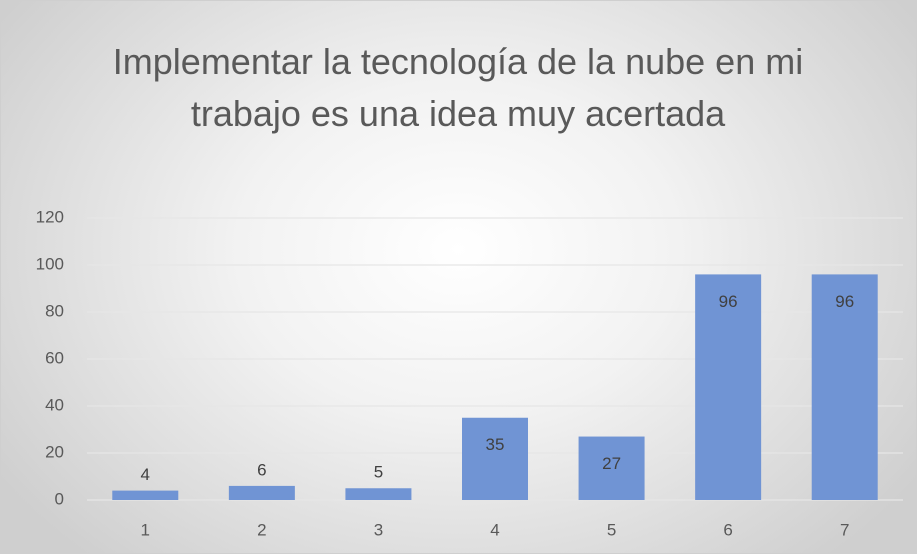 This screenshot has width=917, height=554. I want to click on x-tick-label: 5, so click(611, 529).